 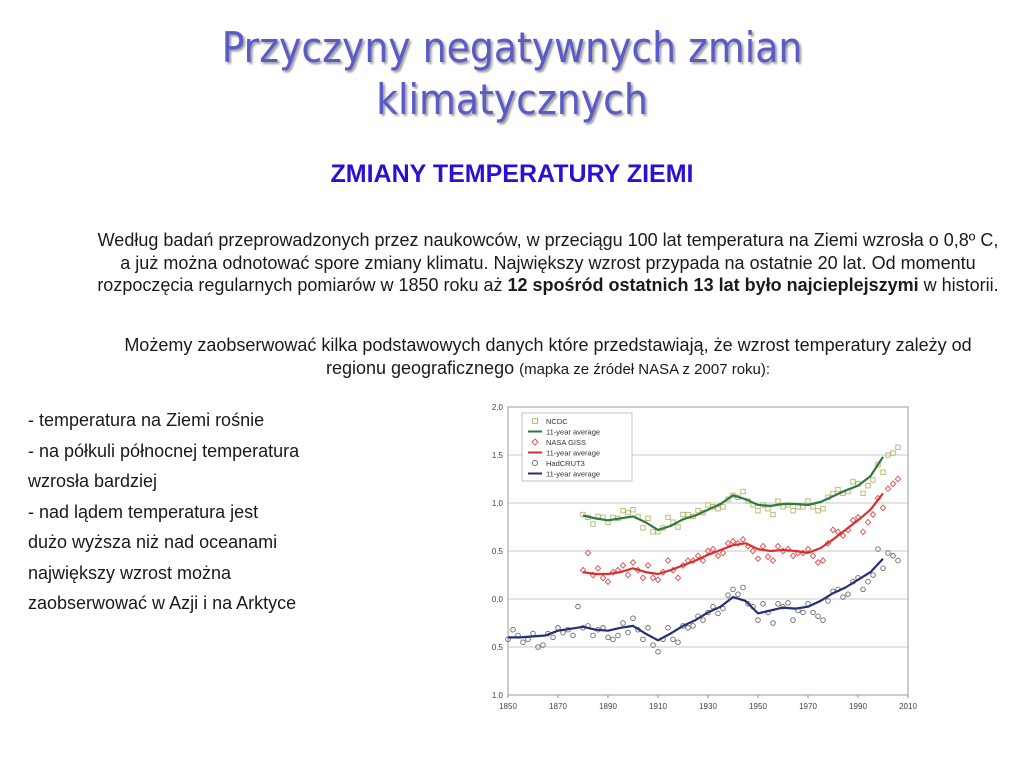 What do you see at coordinates (566, 442) in the screenshot?
I see `legend-label: NASA GISS` at bounding box center [566, 442].